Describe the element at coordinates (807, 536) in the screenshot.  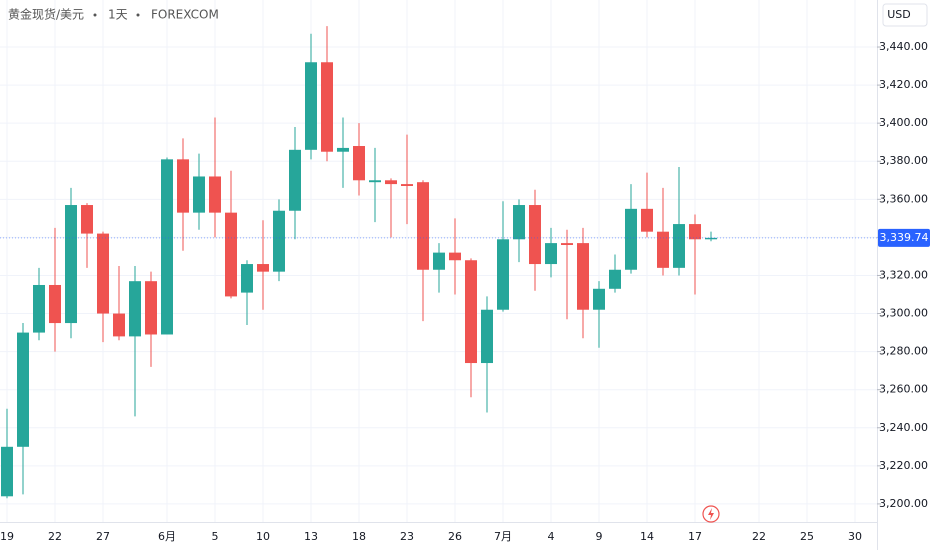
I see `x-tick-label: 25` at that location.